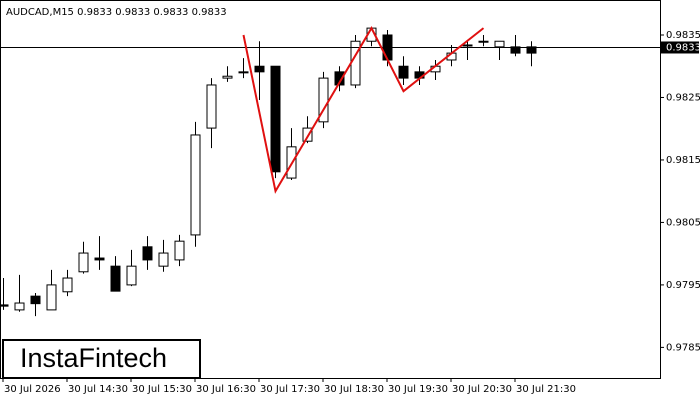 Image resolution: width=700 pixels, height=400 pixels. Describe the element at coordinates (116, 12) in the screenshot. I see `chart-title: AUDCAD,M15 0.9833 0.9833 0.9833 0.9833` at that location.